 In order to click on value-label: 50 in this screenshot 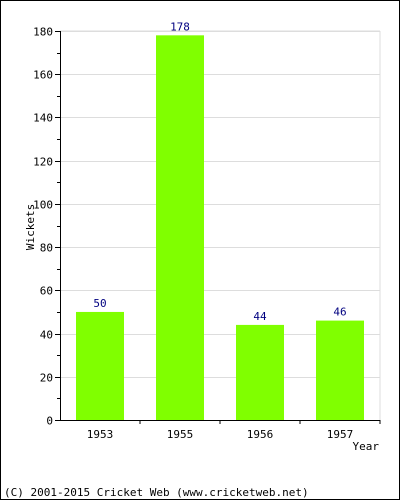, I will do `click(99, 303)`.